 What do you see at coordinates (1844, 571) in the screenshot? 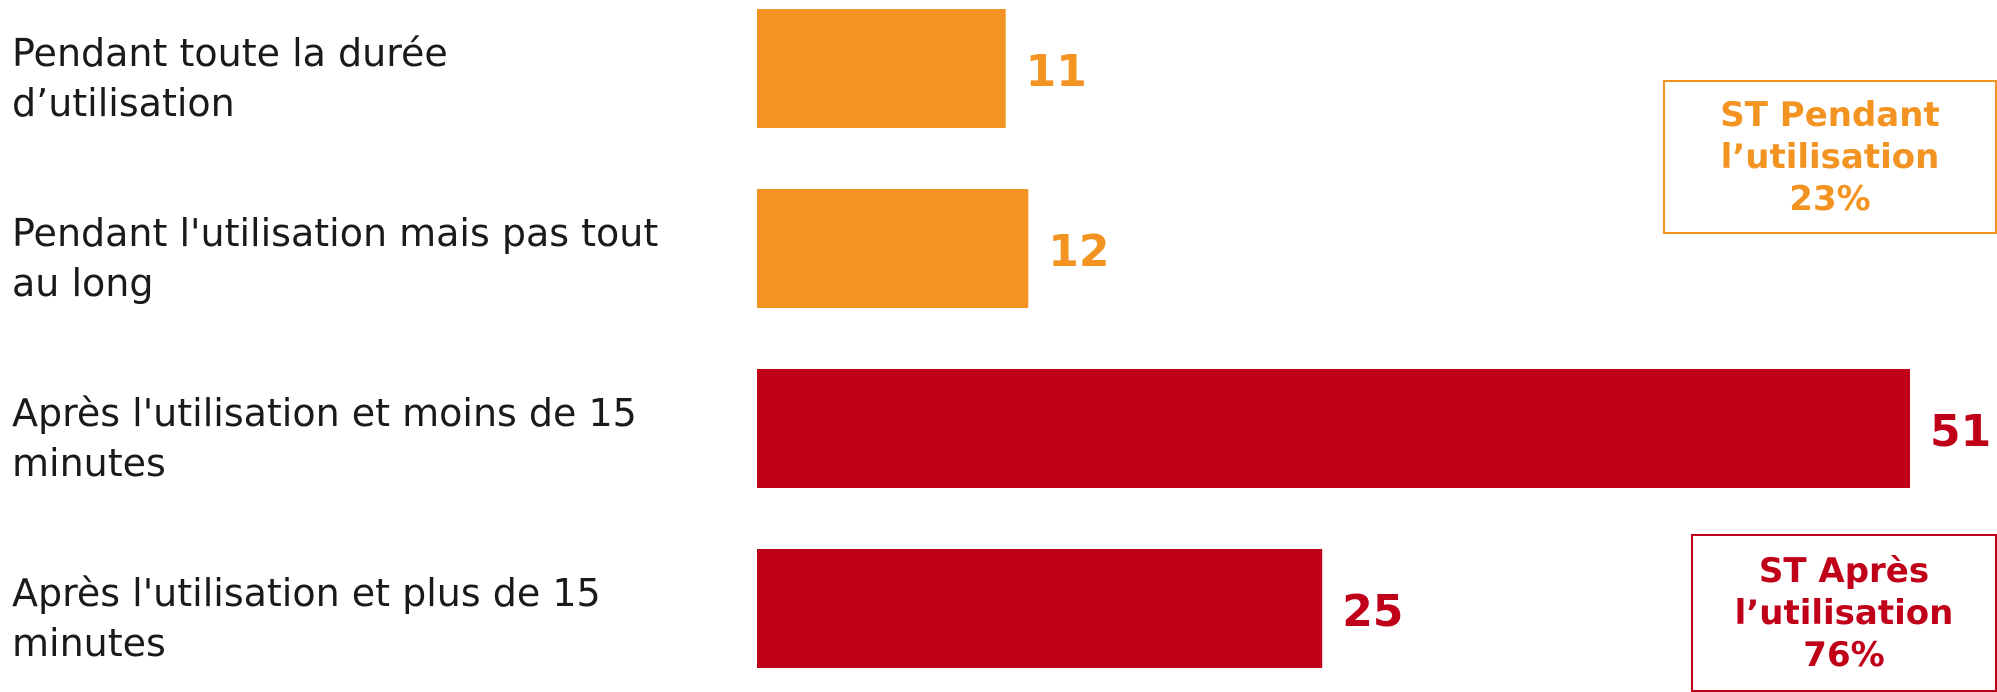
I see `subtotal-apres-line-1: ST Après` at bounding box center [1844, 571].